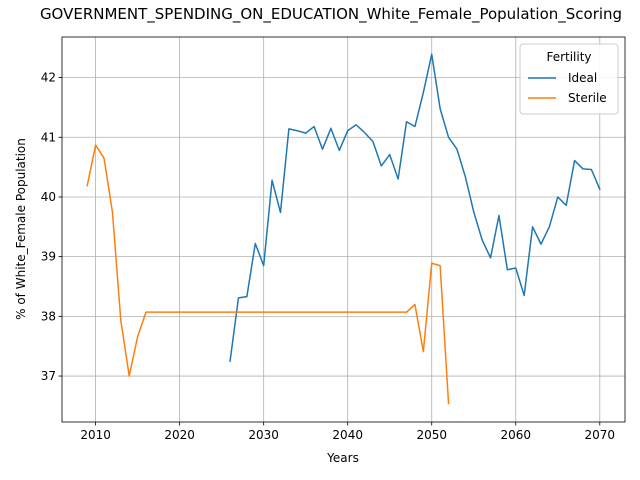 The image size is (640, 480). I want to click on legend-title: Fertility, so click(568, 57).